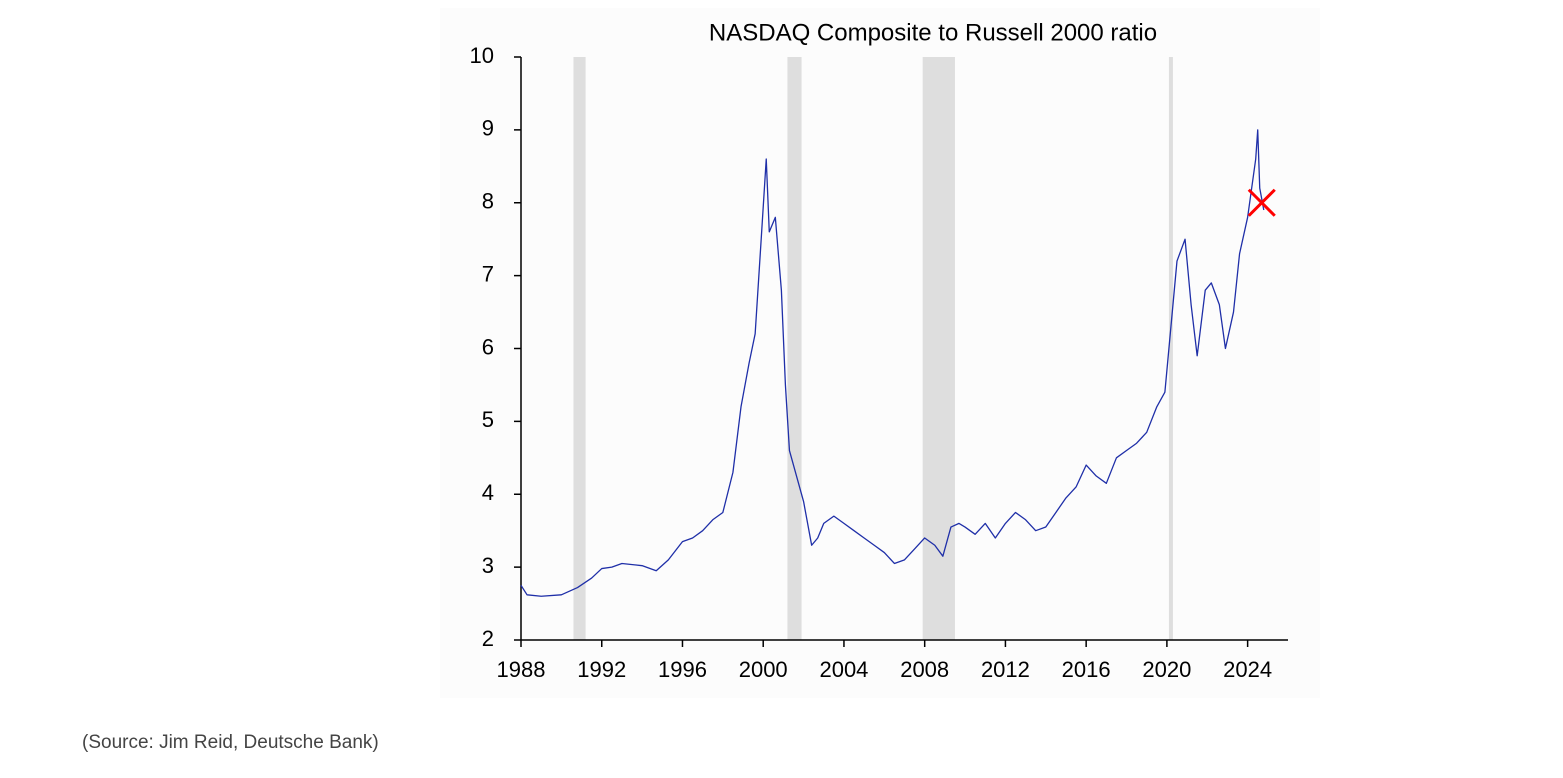  Describe the element at coordinates (521, 669) in the screenshot. I see `x-tick-label: 1988` at that location.